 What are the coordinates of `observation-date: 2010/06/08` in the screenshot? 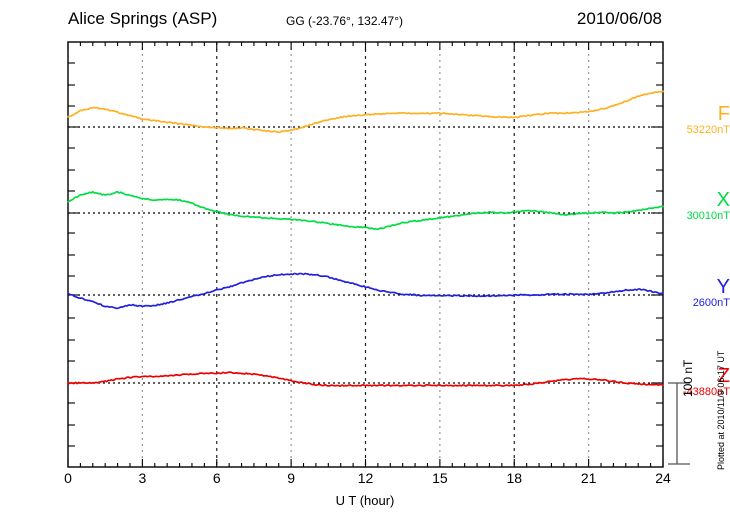 It's located at (619, 18).